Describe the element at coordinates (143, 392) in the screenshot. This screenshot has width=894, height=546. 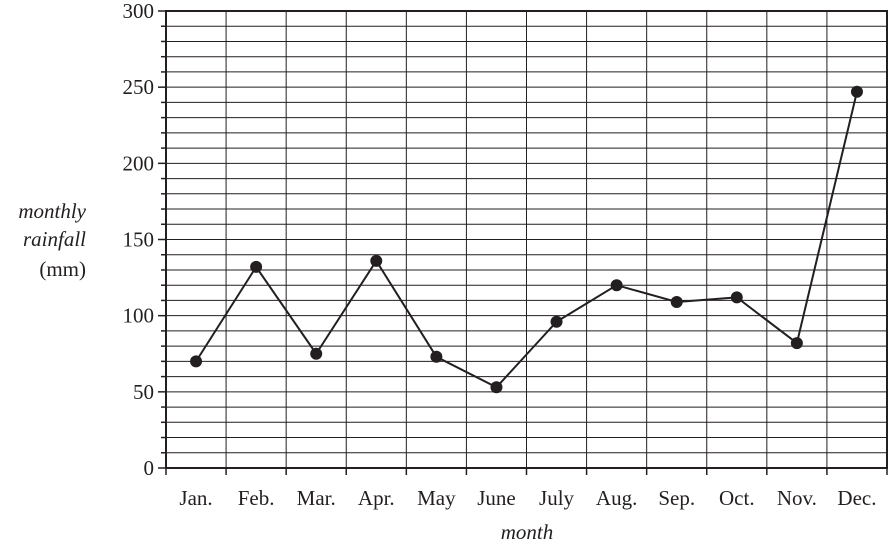
I see `y-tick-label: 50` at that location.